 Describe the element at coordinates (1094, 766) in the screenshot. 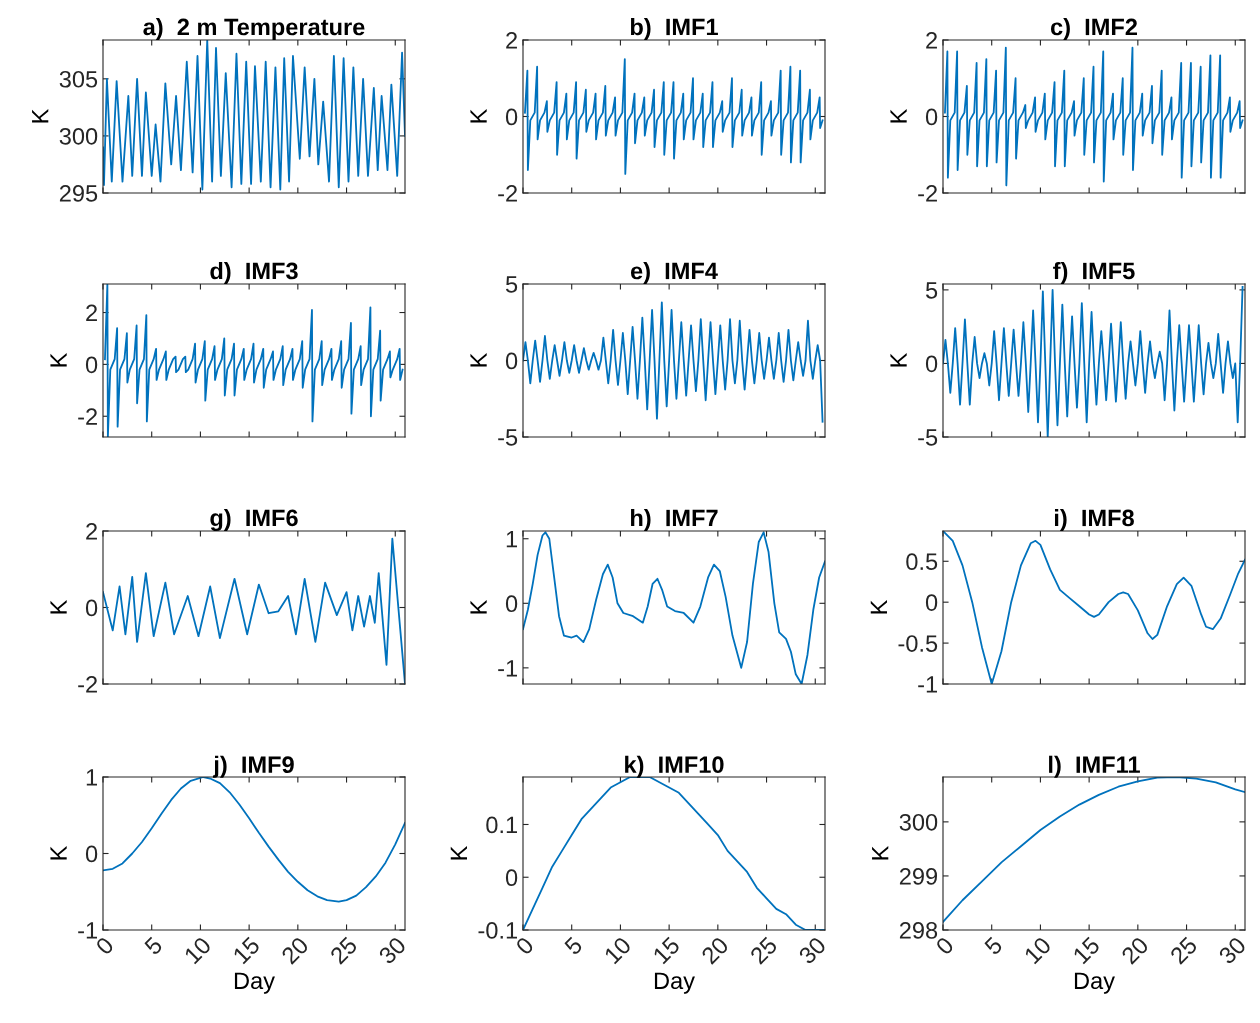

I see `chart-title: l) IMF11` at that location.